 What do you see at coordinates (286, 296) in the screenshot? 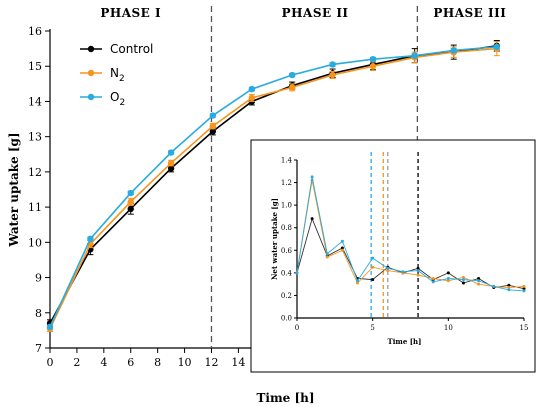
I see `inset-y-tick-label: 0.2` at bounding box center [286, 296].